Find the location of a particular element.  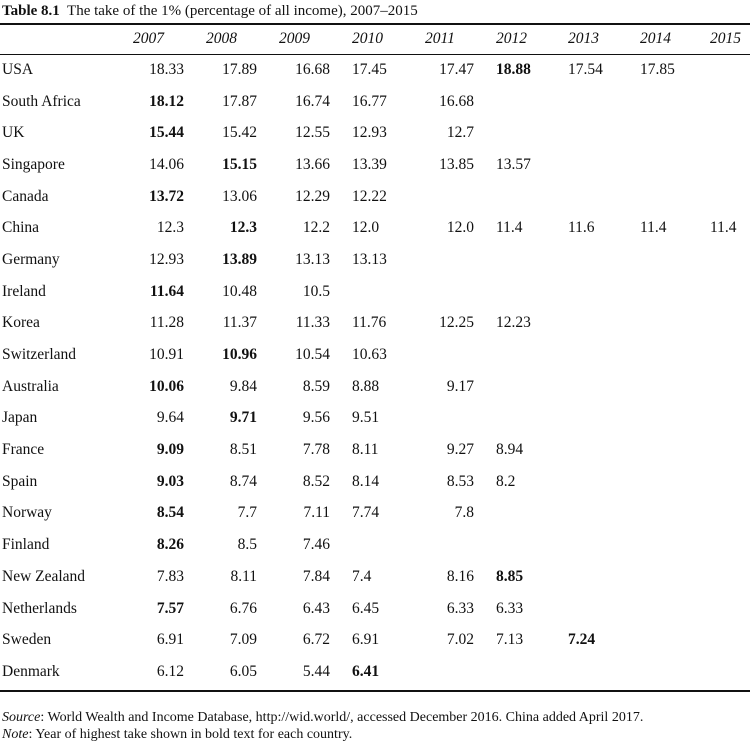

value-cell: 7.46 is located at coordinates (316, 545).